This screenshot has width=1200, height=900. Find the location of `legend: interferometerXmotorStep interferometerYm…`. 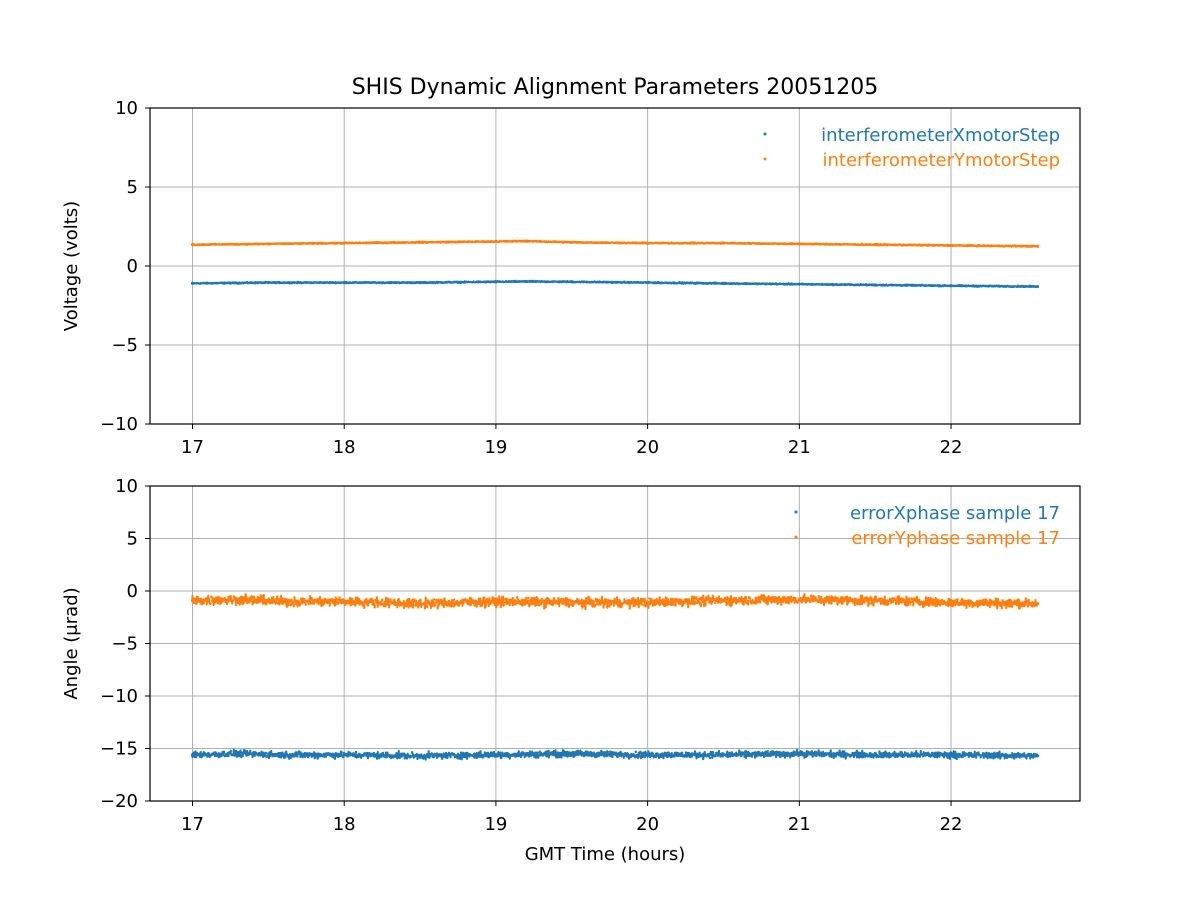

legend: interferometerXmotorStep interferometerYm… is located at coordinates (911, 148).